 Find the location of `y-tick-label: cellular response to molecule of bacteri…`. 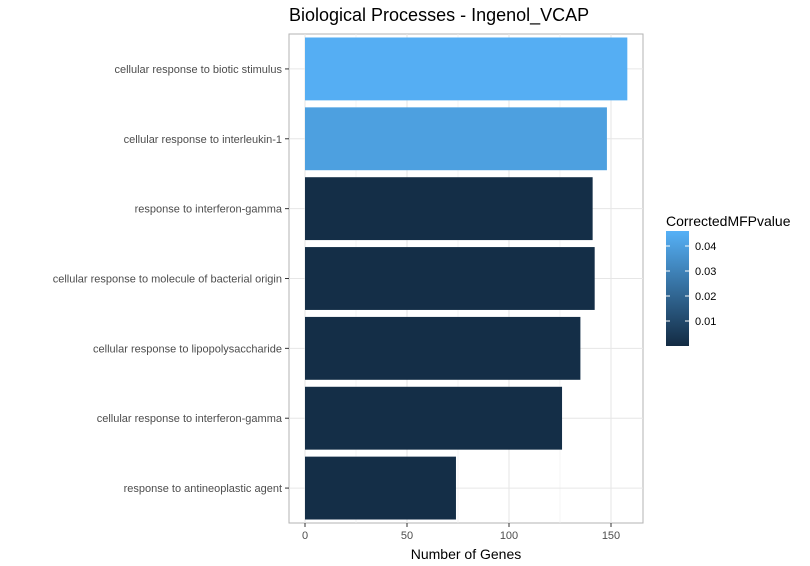

y-tick-label: cellular response to molecule of bacteri… is located at coordinates (167, 280).